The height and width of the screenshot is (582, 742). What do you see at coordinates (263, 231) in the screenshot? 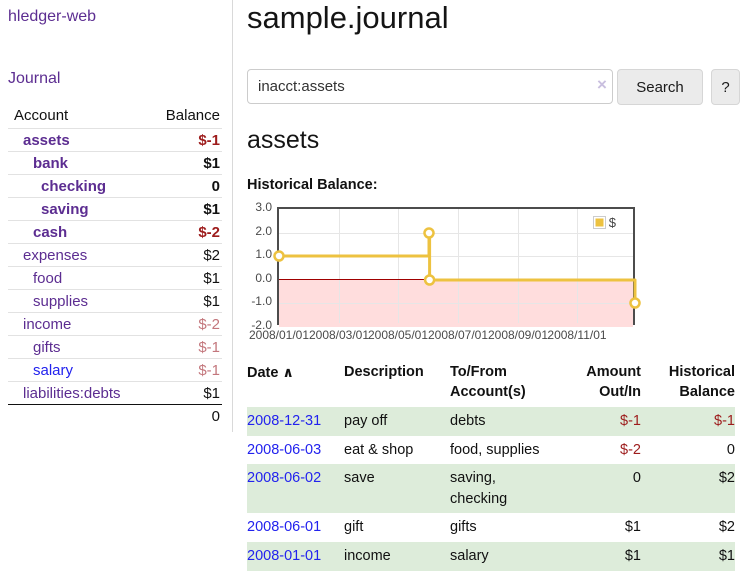
I see `y-tick: 2.0` at bounding box center [263, 231].